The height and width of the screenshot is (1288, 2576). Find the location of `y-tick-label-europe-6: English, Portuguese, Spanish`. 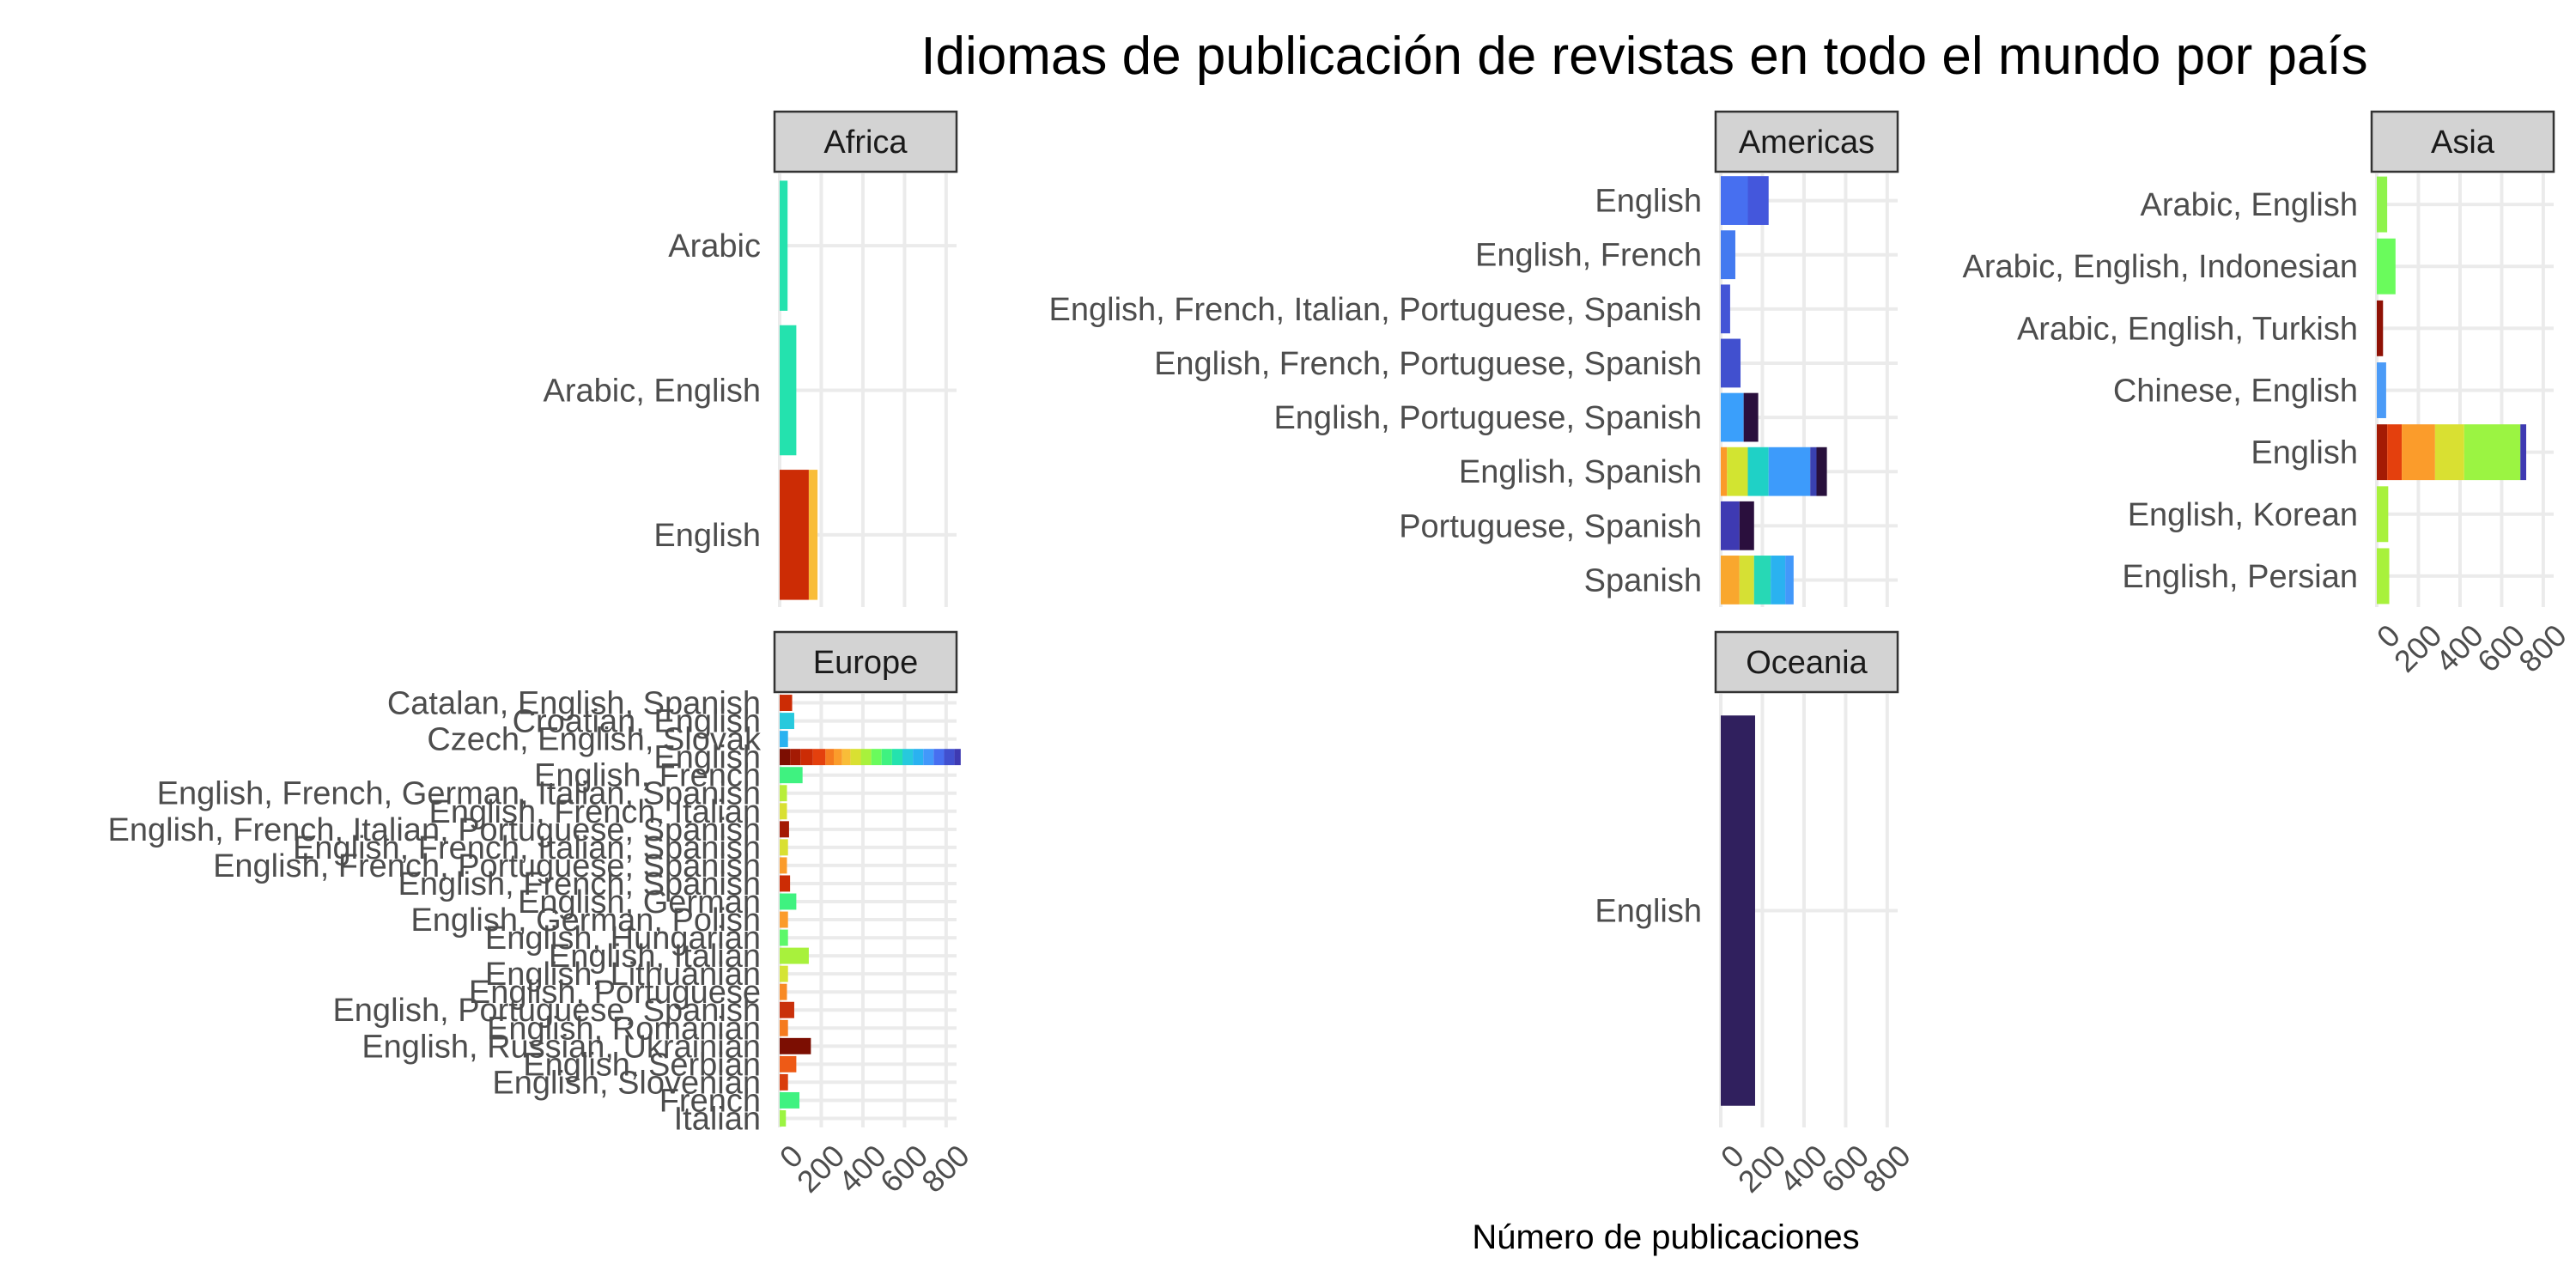

y-tick-label-europe-6: English, Portuguese, Spanish is located at coordinates (546, 1011).